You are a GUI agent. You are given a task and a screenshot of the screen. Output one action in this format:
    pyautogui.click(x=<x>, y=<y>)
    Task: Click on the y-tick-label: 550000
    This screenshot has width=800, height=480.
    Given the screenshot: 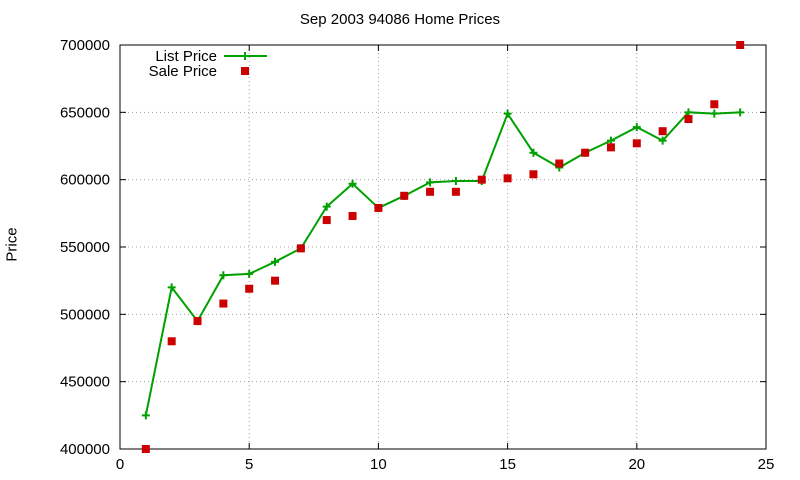 What is the action you would take?
    pyautogui.click(x=85, y=247)
    